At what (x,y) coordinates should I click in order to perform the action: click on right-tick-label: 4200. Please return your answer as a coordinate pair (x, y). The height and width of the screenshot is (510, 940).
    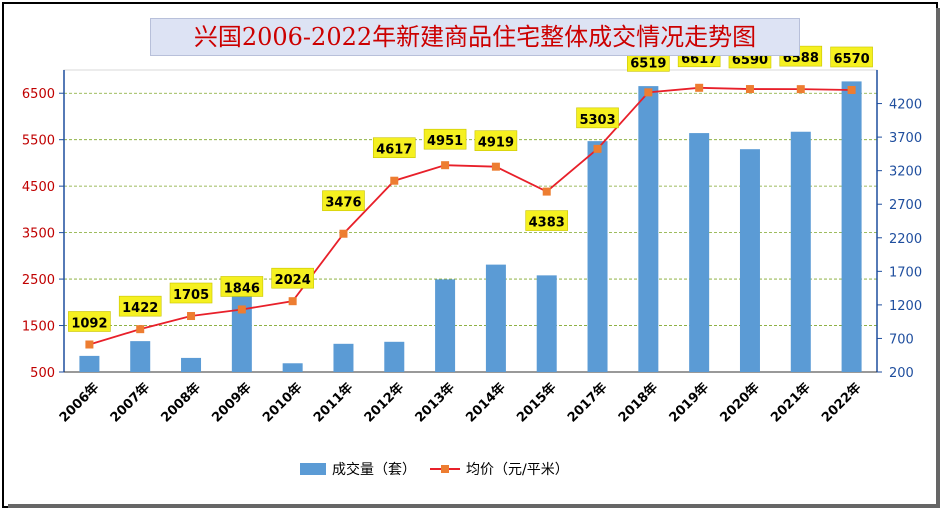
    Looking at the image, I should click on (905, 105).